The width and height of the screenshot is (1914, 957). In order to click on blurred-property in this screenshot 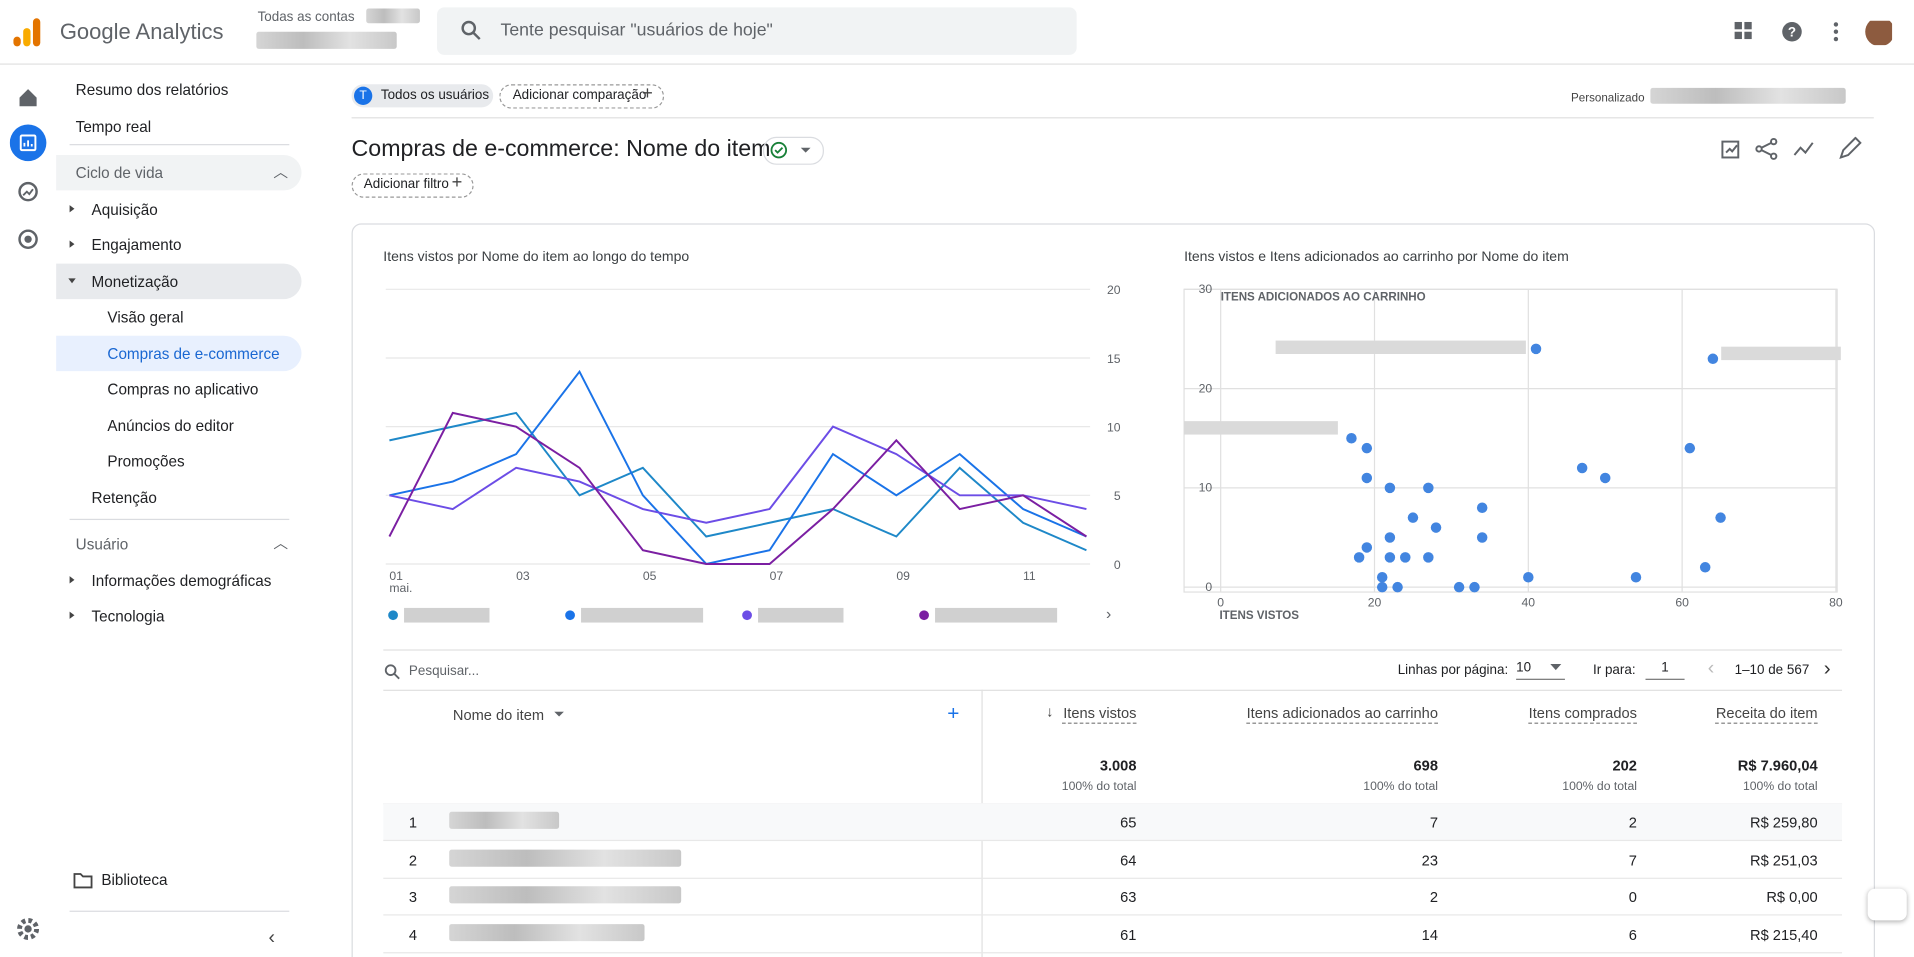, I will do `click(326, 40)`.